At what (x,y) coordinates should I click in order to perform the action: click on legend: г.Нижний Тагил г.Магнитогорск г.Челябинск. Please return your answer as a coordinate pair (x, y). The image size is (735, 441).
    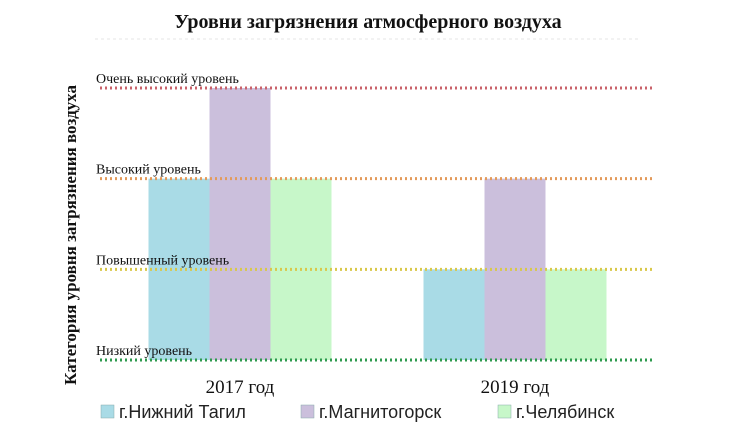
    Looking at the image, I should click on (357, 412).